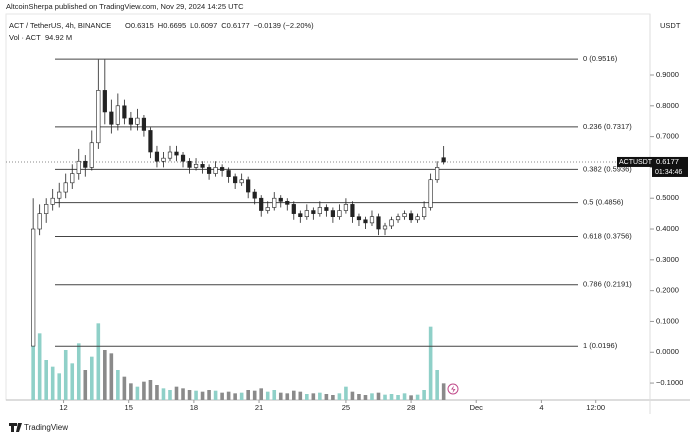 The height and width of the screenshot is (438, 696). Describe the element at coordinates (668, 172) in the screenshot. I see `price-tag-countdown: 01:34:46` at that location.